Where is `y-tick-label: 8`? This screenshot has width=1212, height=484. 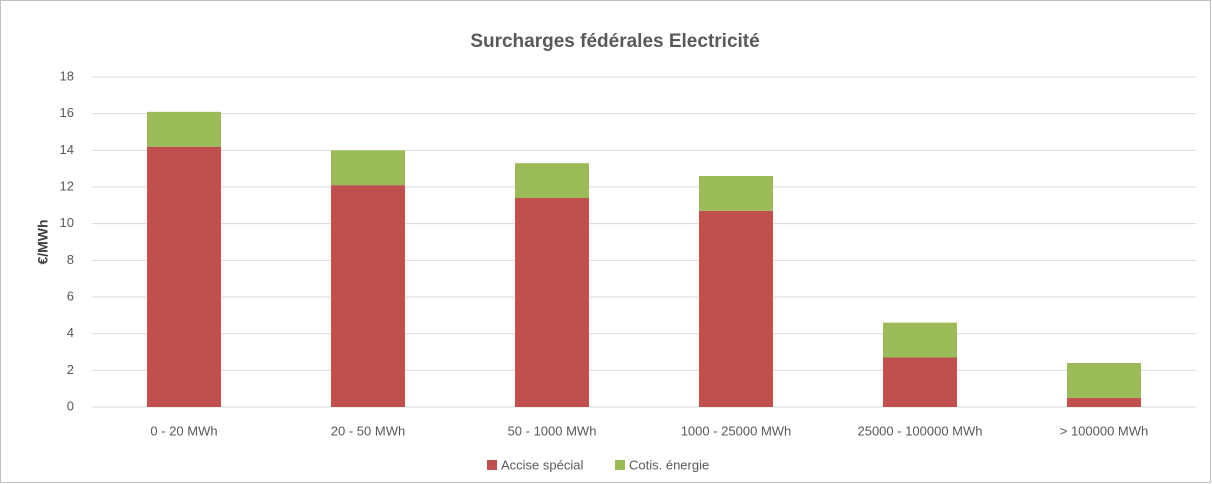 y-tick-label: 8 is located at coordinates (70, 259).